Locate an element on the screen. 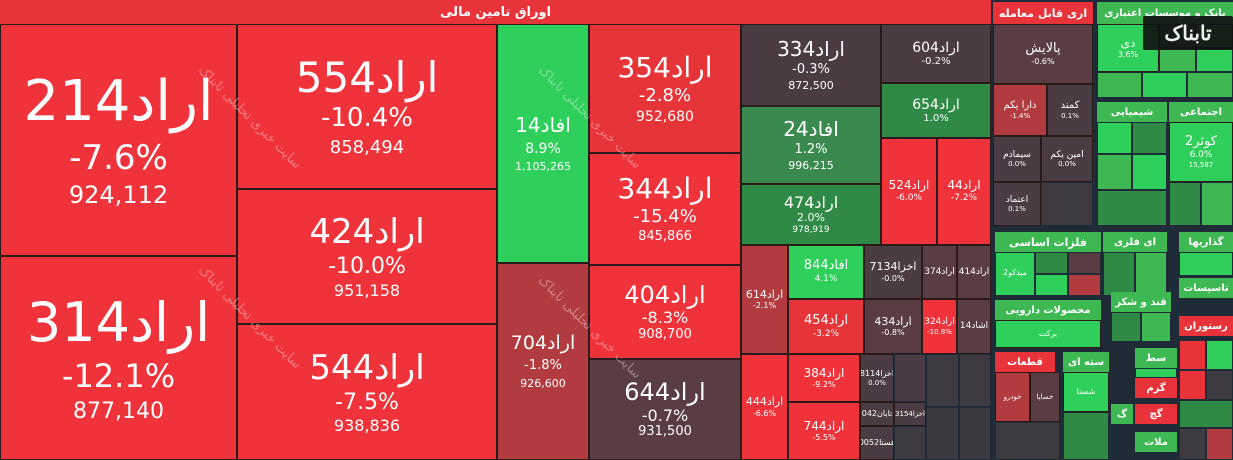 The image size is (1233, 460). tile-erad414: اراد414 is located at coordinates (974, 272).